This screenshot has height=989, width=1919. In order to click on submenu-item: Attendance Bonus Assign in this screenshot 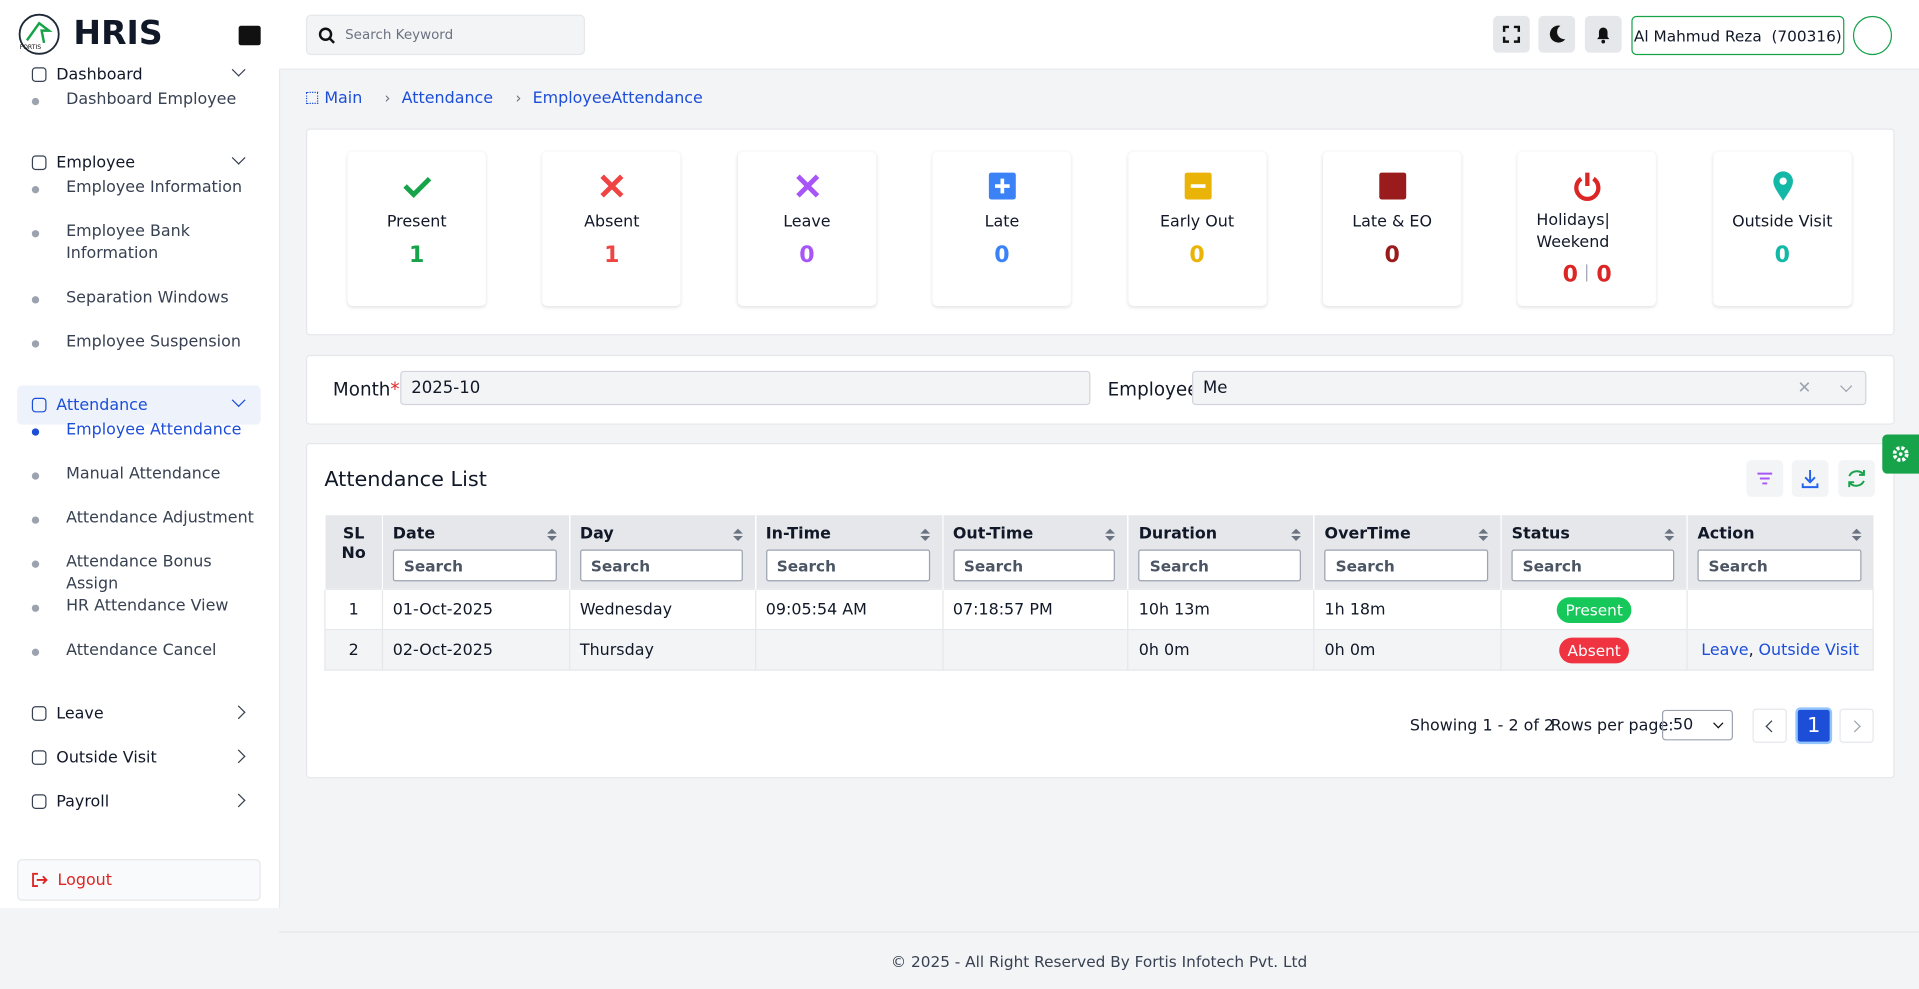, I will do `click(139, 573)`.